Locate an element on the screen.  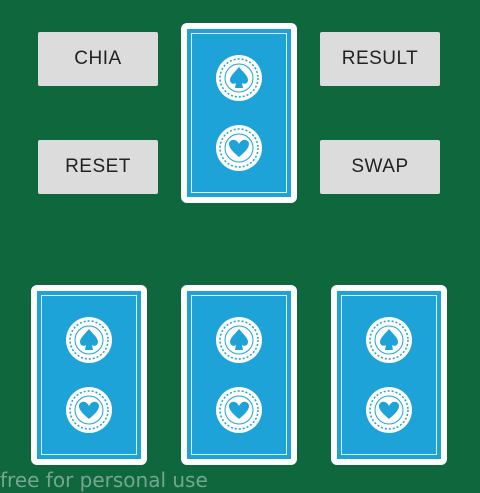
card-left is located at coordinates (89, 375).